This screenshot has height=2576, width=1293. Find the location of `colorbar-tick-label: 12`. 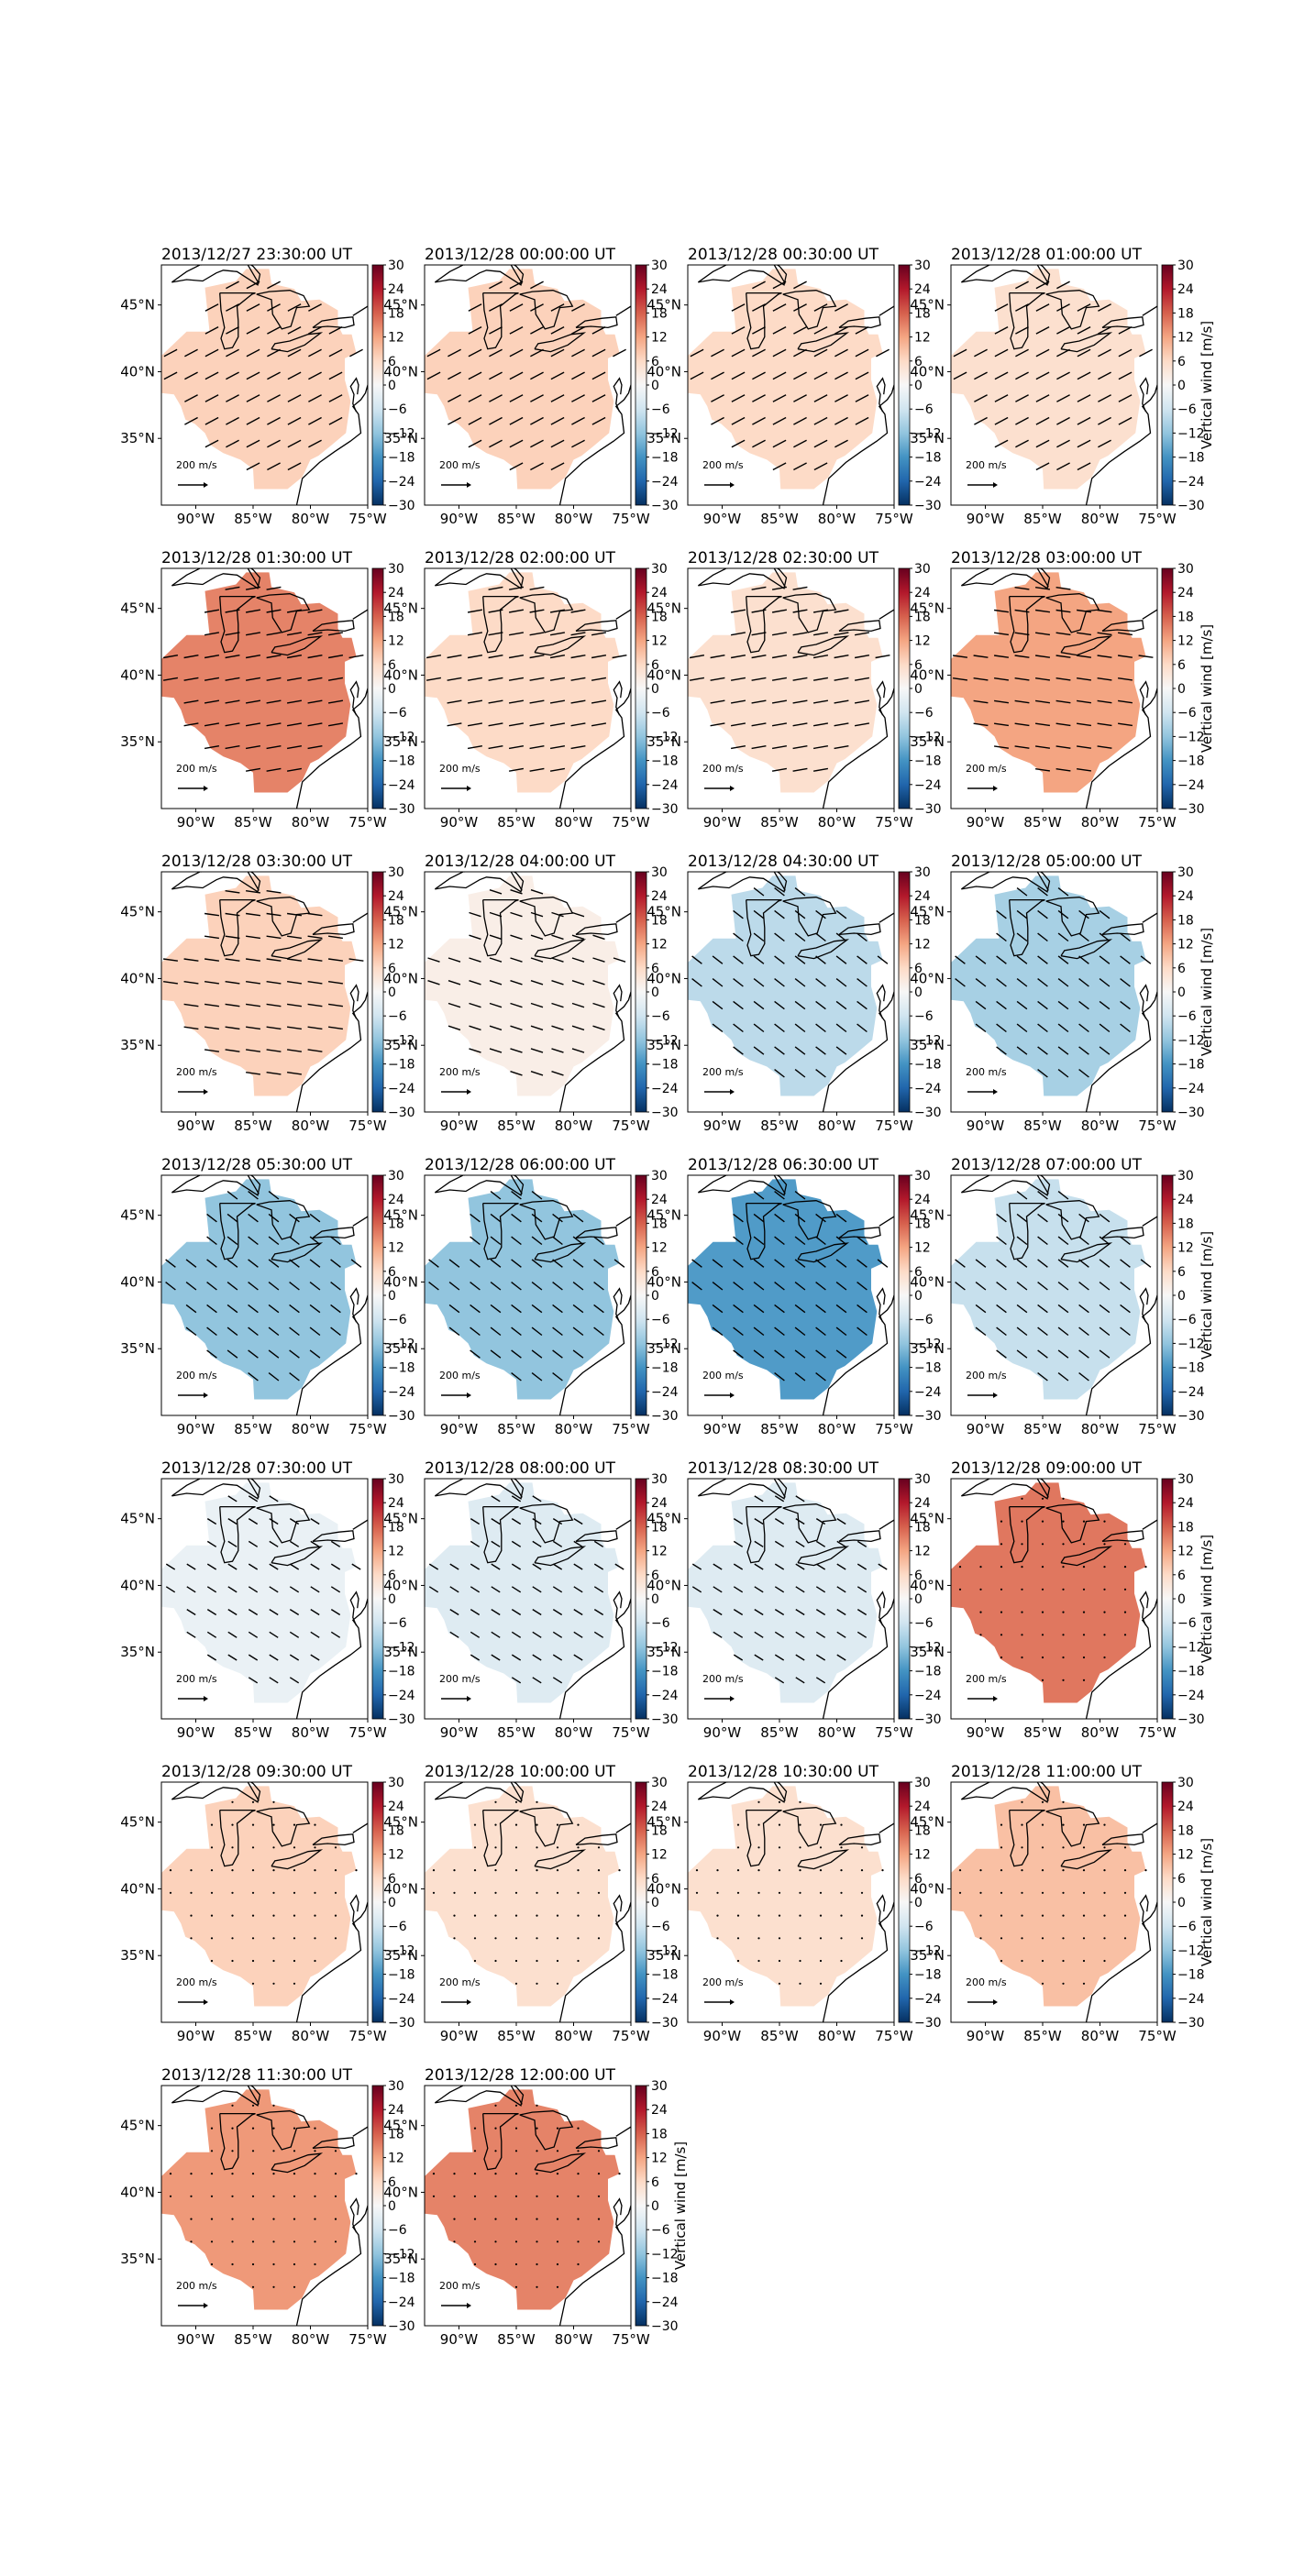

colorbar-tick-label: 12 is located at coordinates (1185, 1248).